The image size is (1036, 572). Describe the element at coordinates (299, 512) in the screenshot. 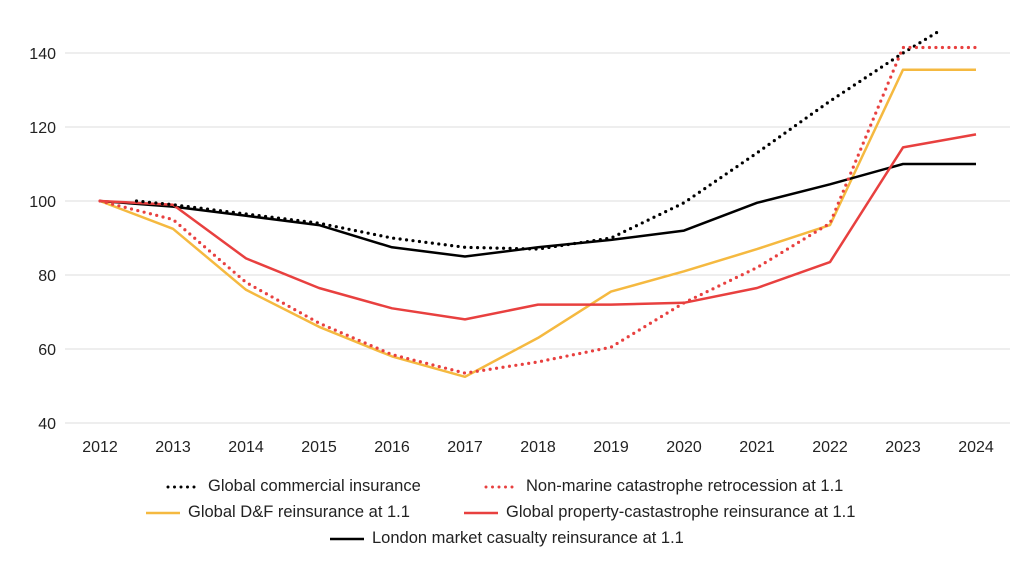

I see `legend-label: Global D&F reinsurance at 1.1` at that location.